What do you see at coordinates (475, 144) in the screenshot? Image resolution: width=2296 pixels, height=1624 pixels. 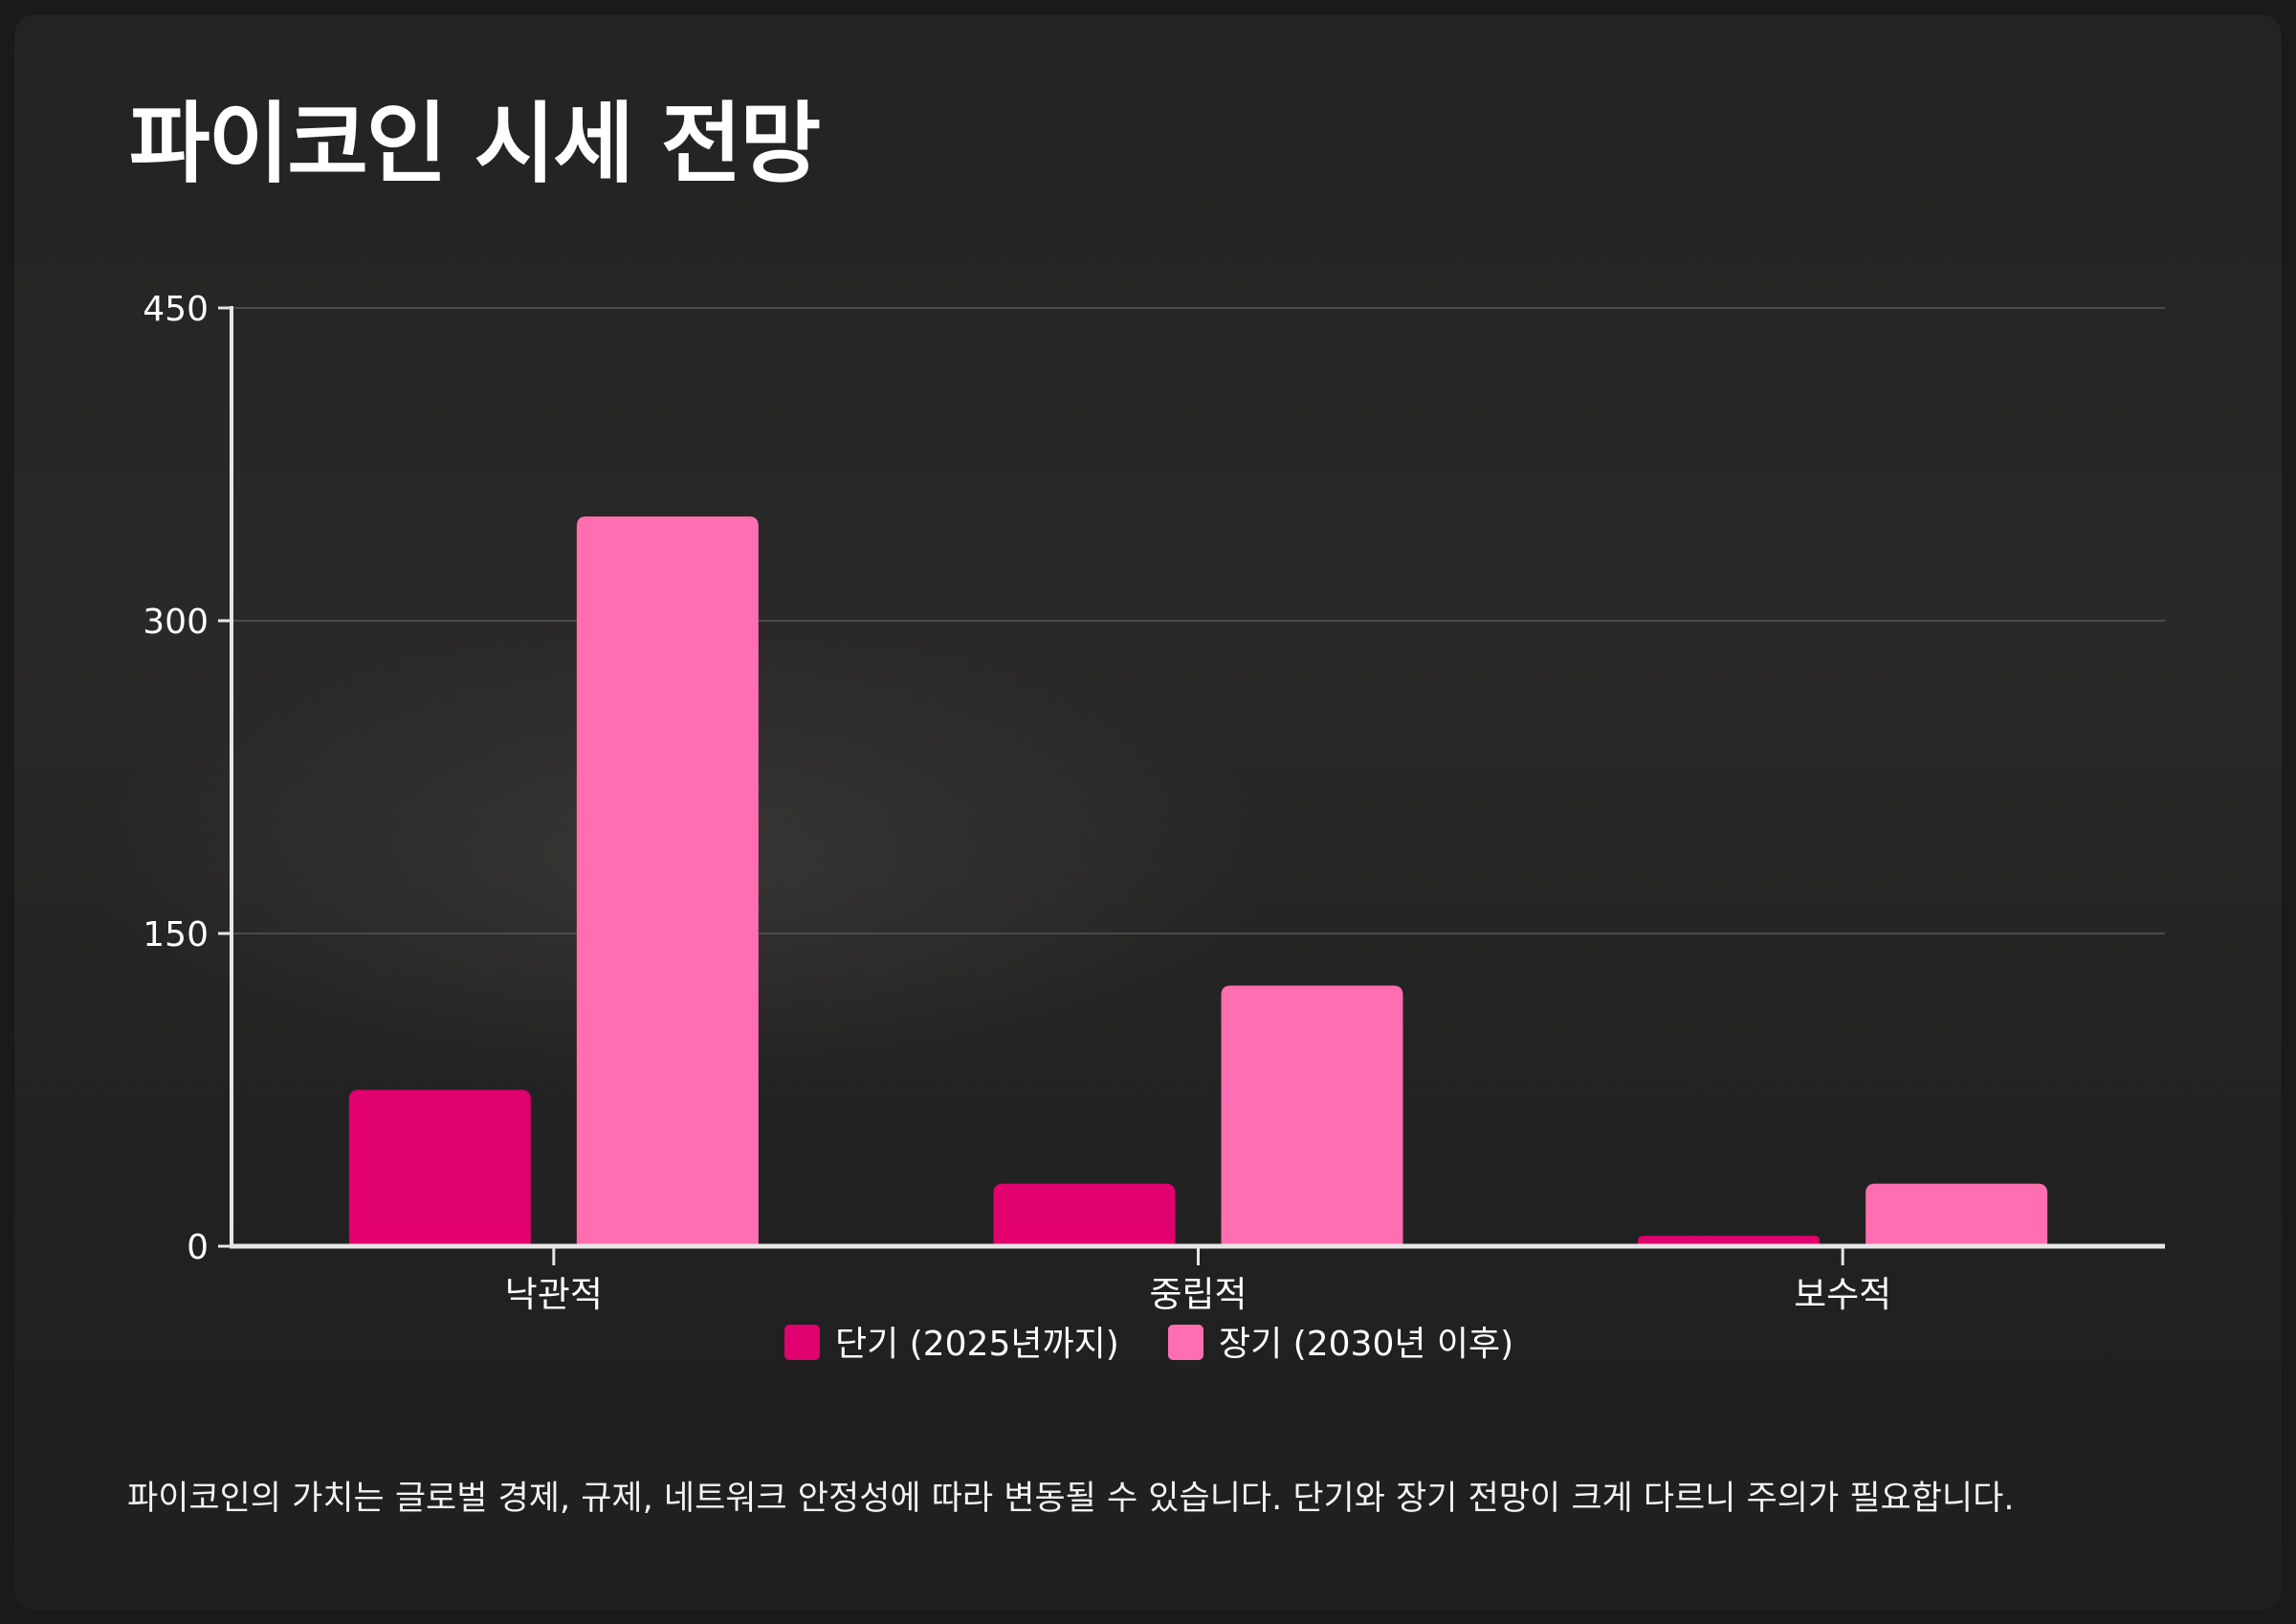 I see `page-title: 파이코인 시세 전망` at bounding box center [475, 144].